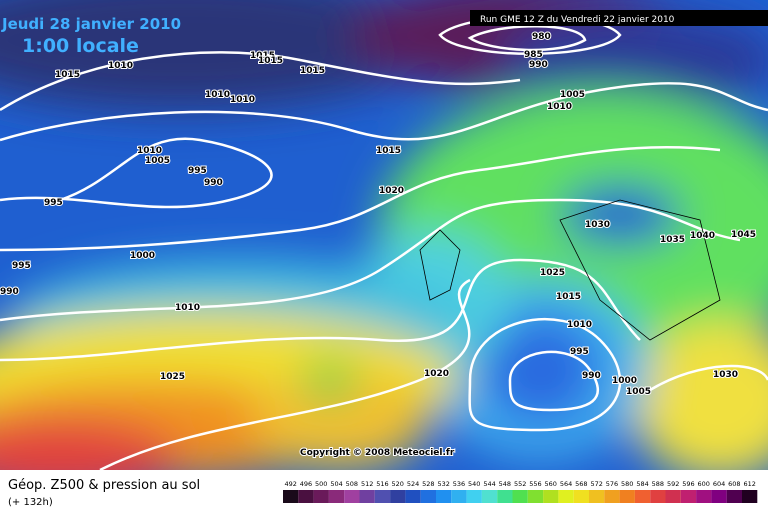 The height and width of the screenshot is (512, 768). What do you see at coordinates (672, 240) in the screenshot?
I see `isobar-label: 1035` at bounding box center [672, 240].